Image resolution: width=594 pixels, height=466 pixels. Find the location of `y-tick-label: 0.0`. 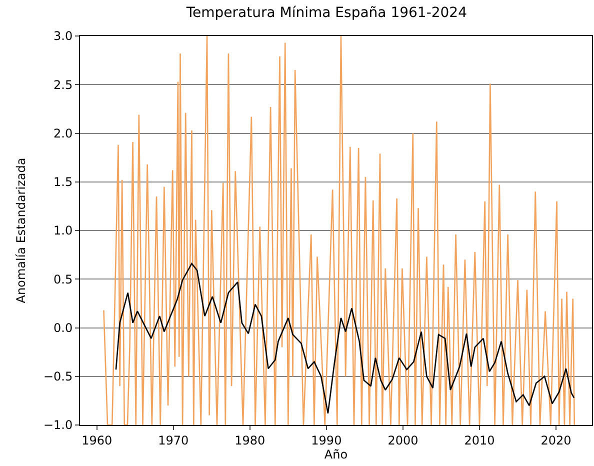

y-tick-label: 0.0 is located at coordinates (63, 327).